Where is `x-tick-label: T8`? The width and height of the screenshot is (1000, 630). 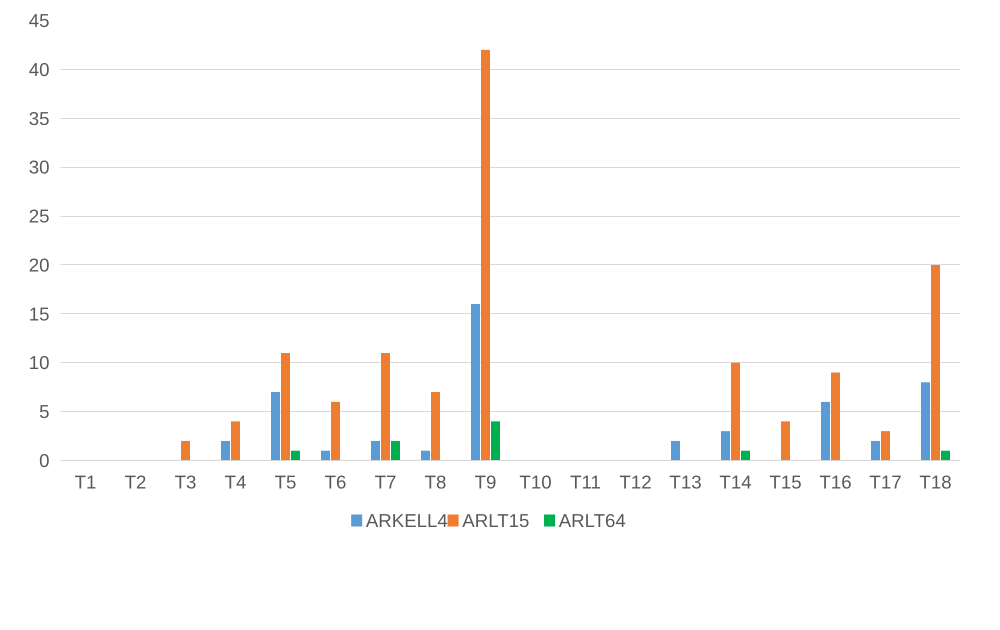 x-tick-label: T8 is located at coordinates (435, 482).